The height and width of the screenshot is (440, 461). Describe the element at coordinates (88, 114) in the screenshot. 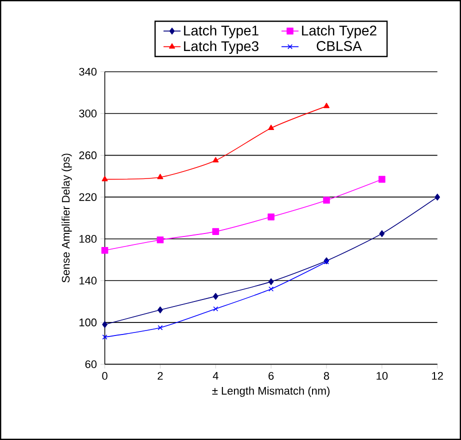

I see `y-tick-label: 300` at that location.